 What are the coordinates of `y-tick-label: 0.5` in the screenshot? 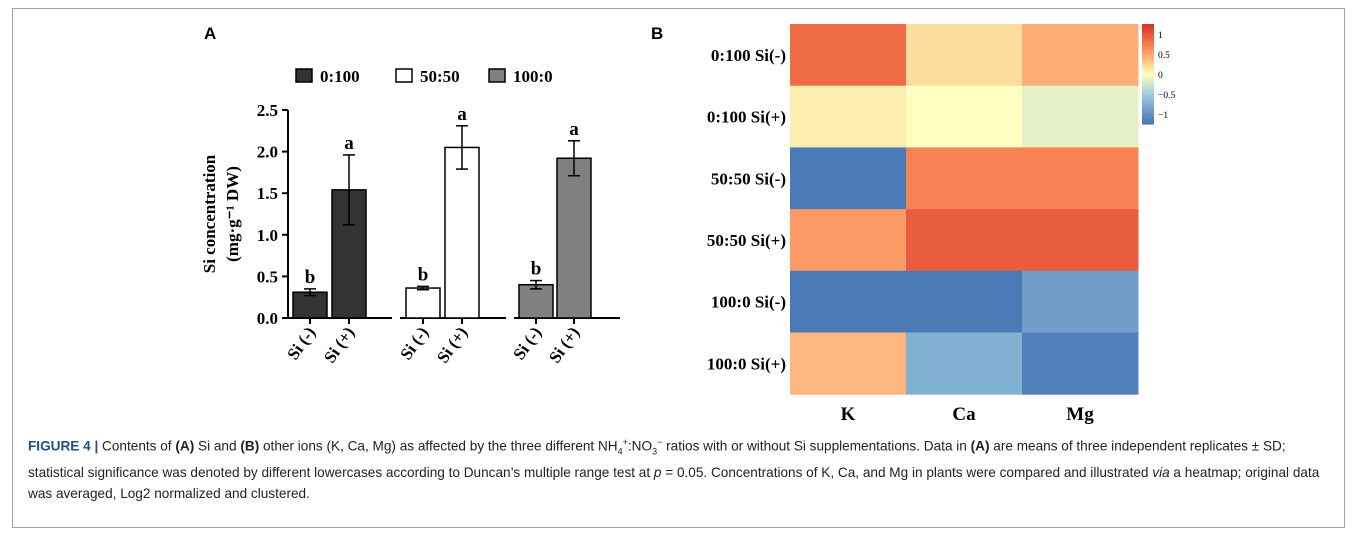 It's located at (267, 276).